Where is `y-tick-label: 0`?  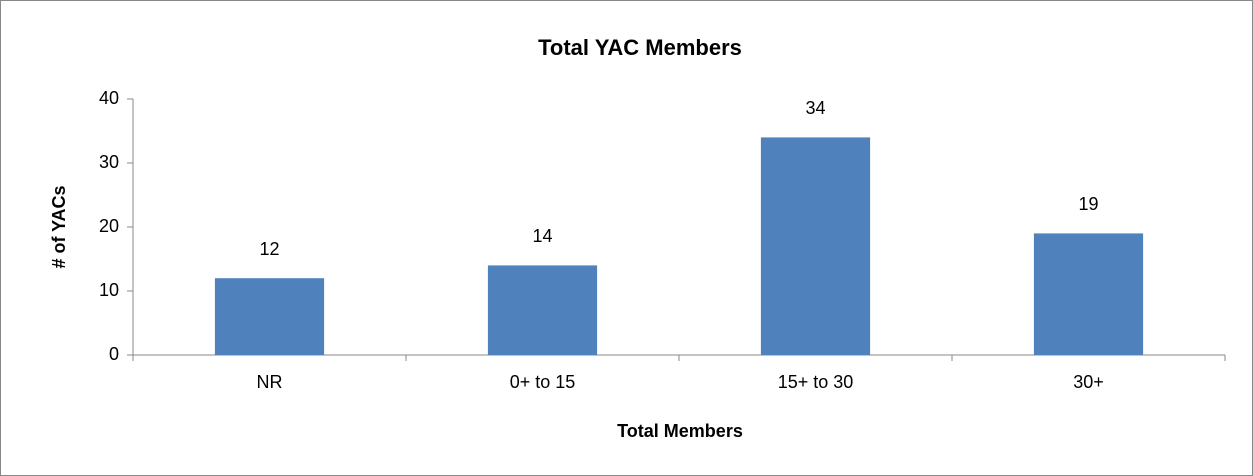 y-tick-label: 0 is located at coordinates (114, 354).